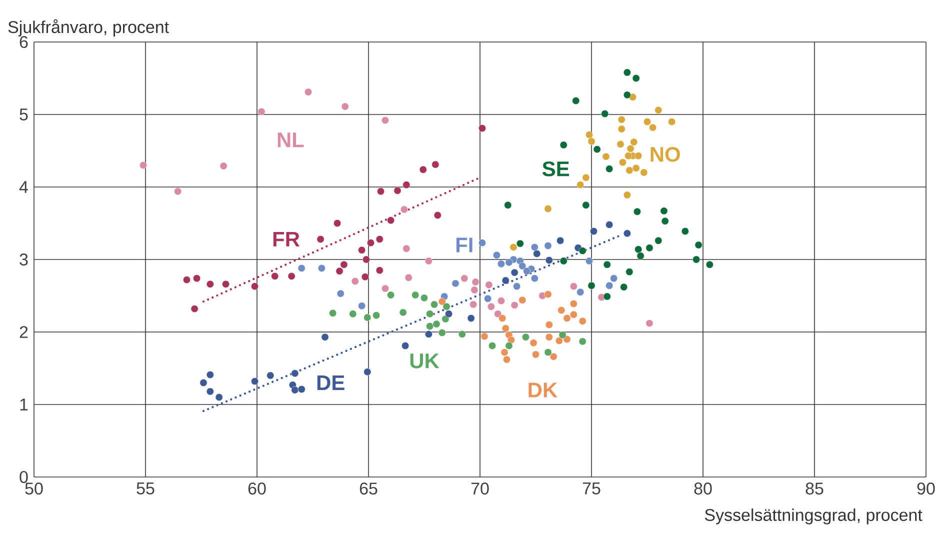  I want to click on y-tick-label: 6, so click(24, 42).